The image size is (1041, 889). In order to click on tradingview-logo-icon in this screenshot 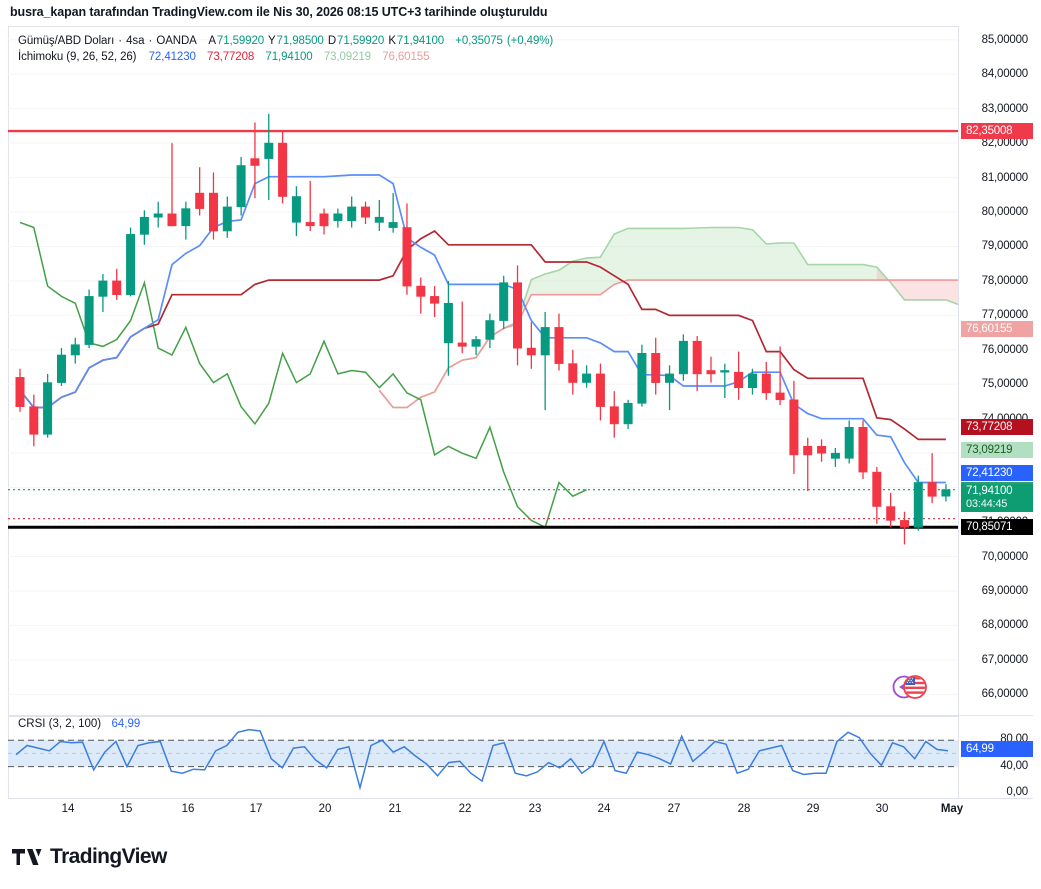, I will do `click(27, 857)`.